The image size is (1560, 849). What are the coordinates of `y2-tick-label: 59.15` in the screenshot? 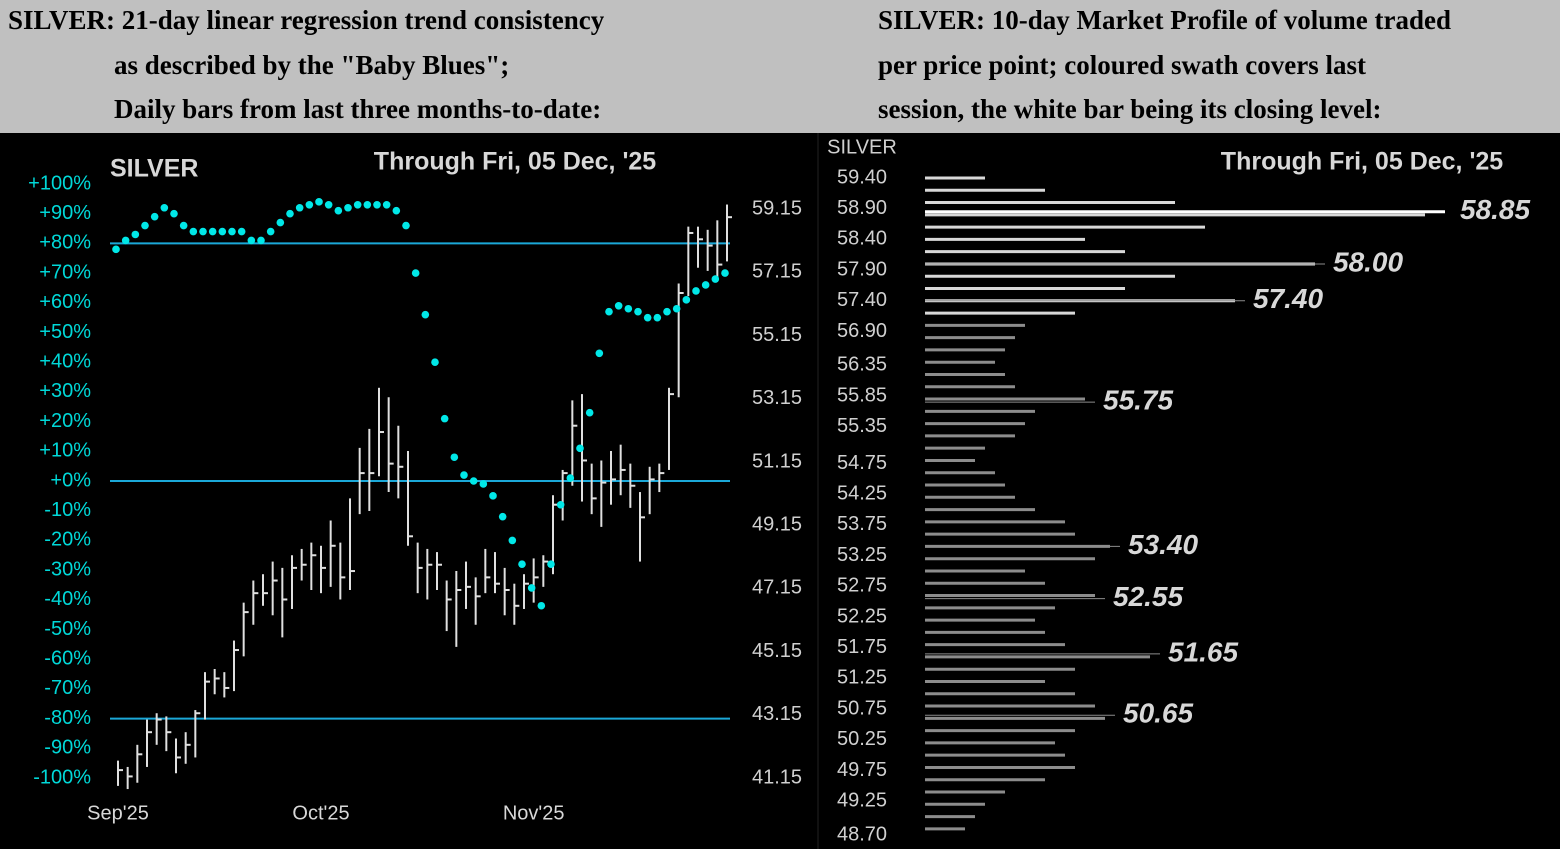 It's located at (777, 209).